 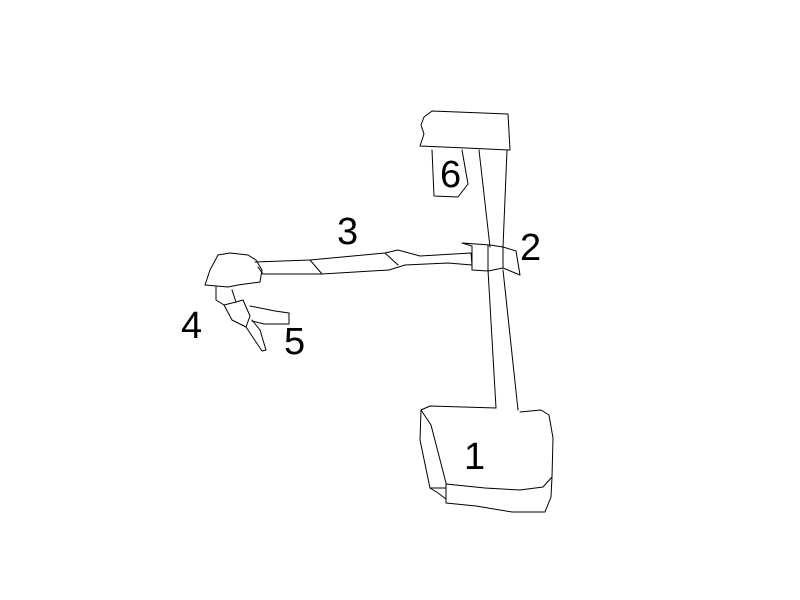 What do you see at coordinates (294, 342) in the screenshot?
I see `callout-label-5: 5` at bounding box center [294, 342].